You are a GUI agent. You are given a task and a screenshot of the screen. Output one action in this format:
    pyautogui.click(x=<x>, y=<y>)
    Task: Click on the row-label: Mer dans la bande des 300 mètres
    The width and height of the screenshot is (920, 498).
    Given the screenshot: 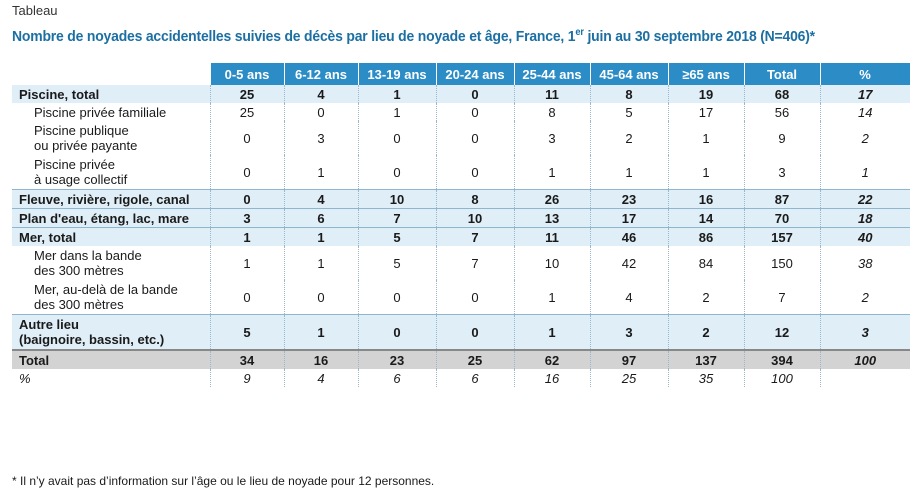 What is the action you would take?
    pyautogui.click(x=111, y=263)
    